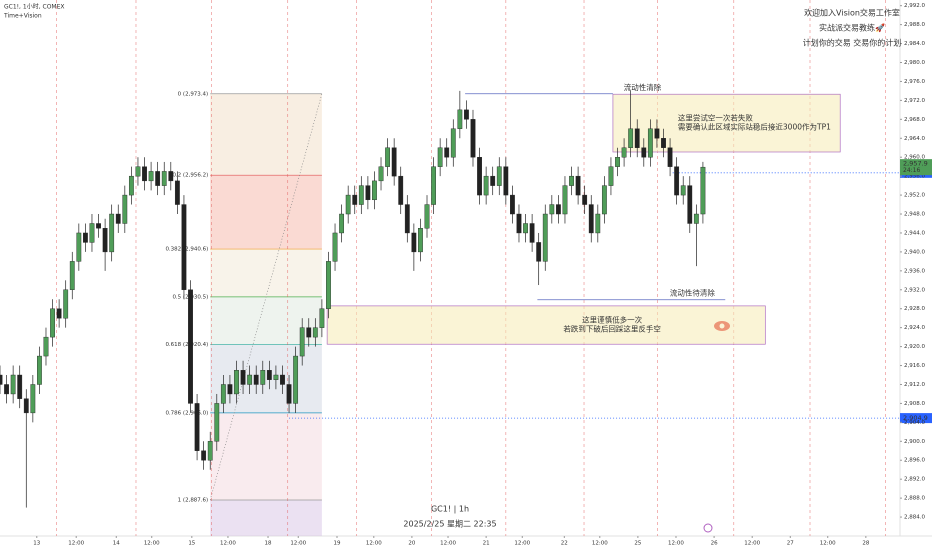  What do you see at coordinates (612, 329) in the screenshot?
I see `annotation-text: 若跌到下破后回踩这里反手空` at bounding box center [612, 329].